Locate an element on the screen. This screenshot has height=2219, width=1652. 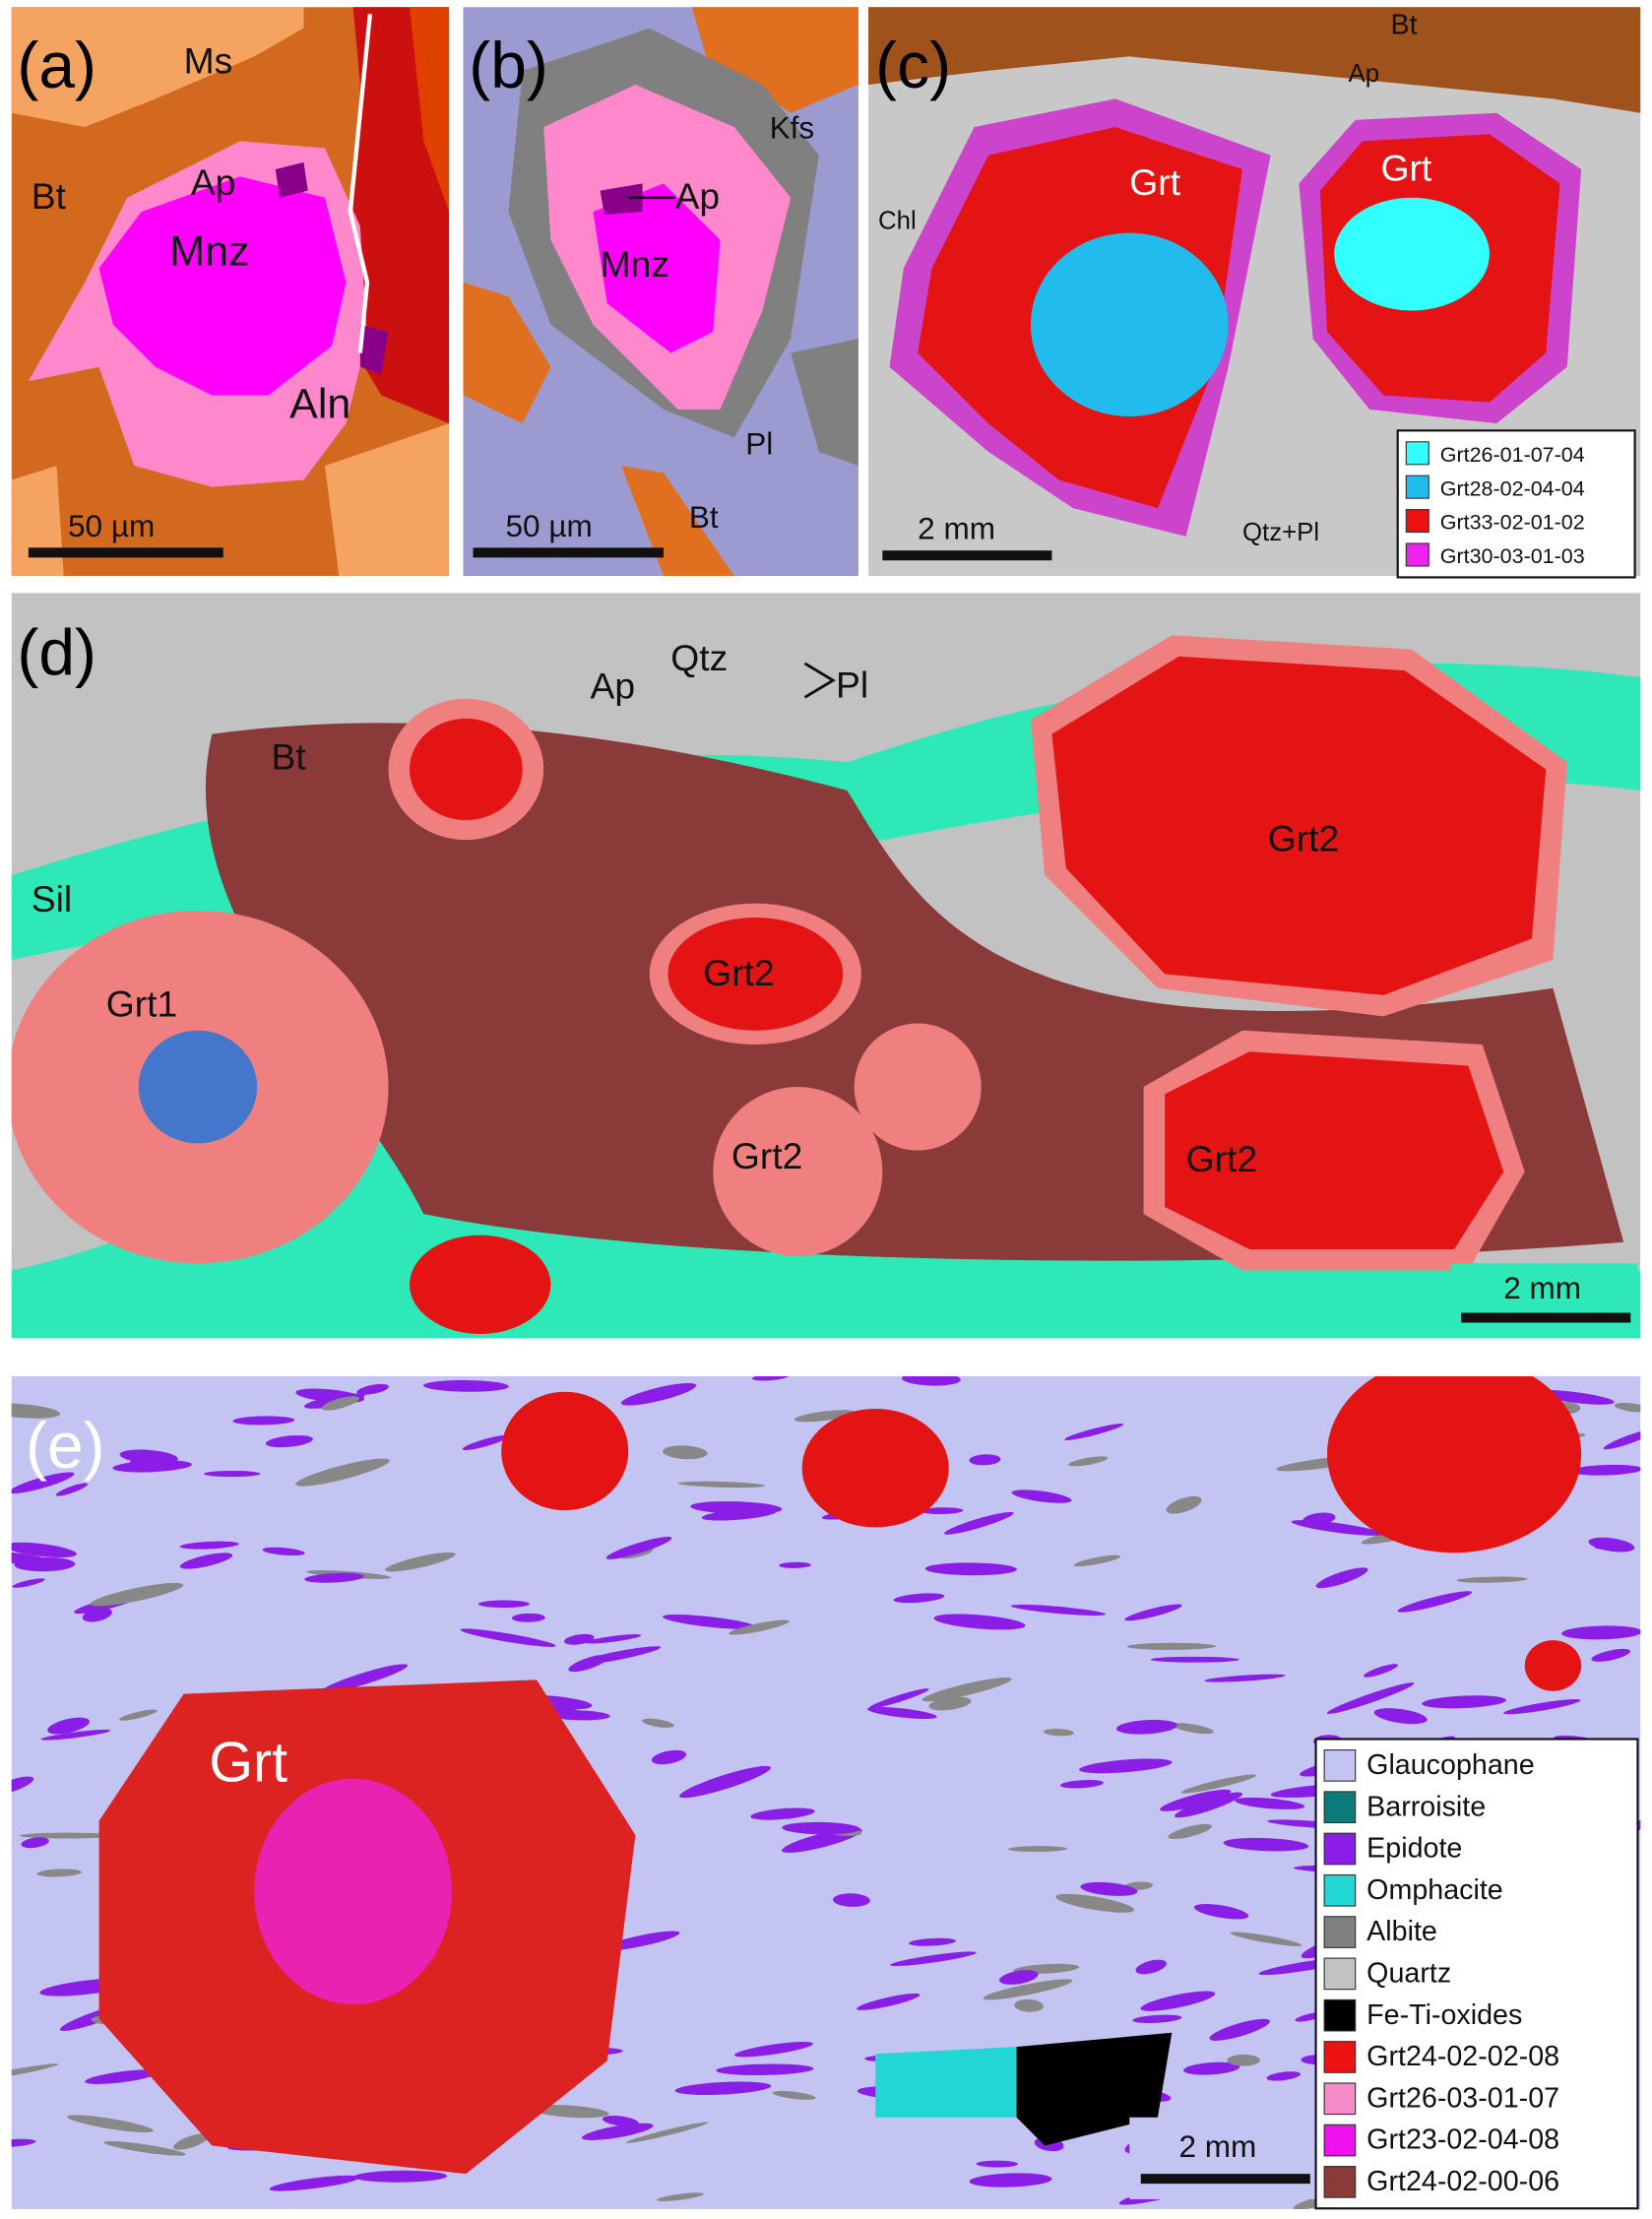
mineral-label: Pl is located at coordinates (759, 444).